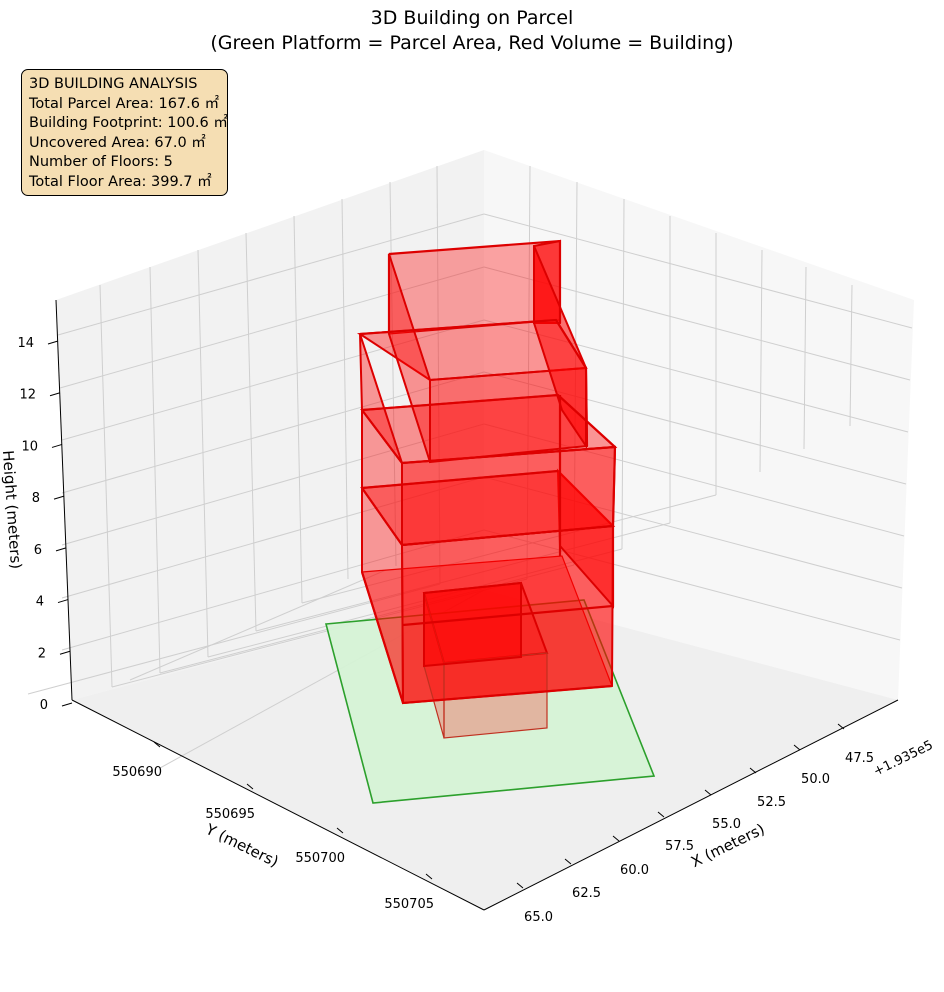 This screenshot has height=992, width=944. Describe the element at coordinates (128, 123) in the screenshot. I see `info-footprint: Building Footprint: 100.6 ㎡` at that location.